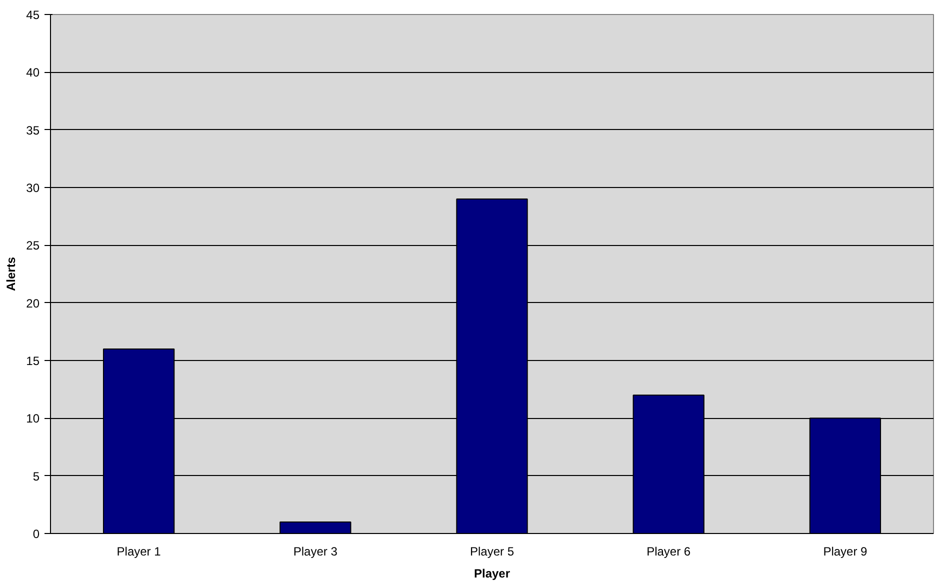 The width and height of the screenshot is (938, 583). I want to click on x-tick-label: Player 5, so click(492, 551).